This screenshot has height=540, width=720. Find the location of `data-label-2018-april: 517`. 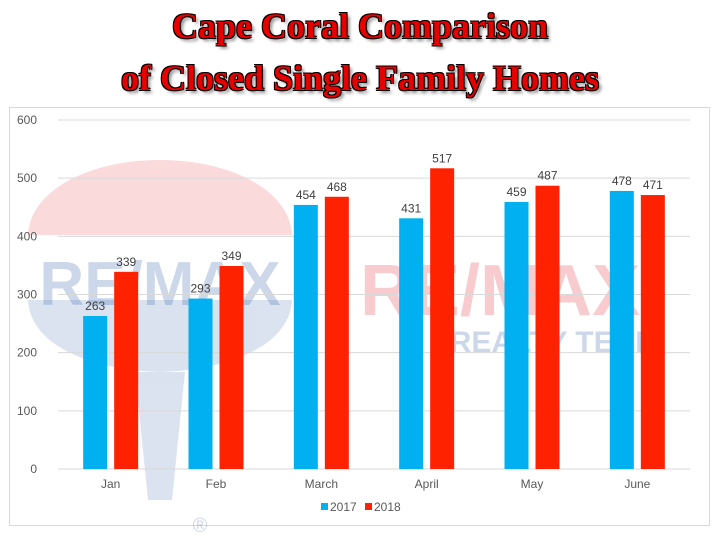

data-label-2018-april: 517 is located at coordinates (442, 158).